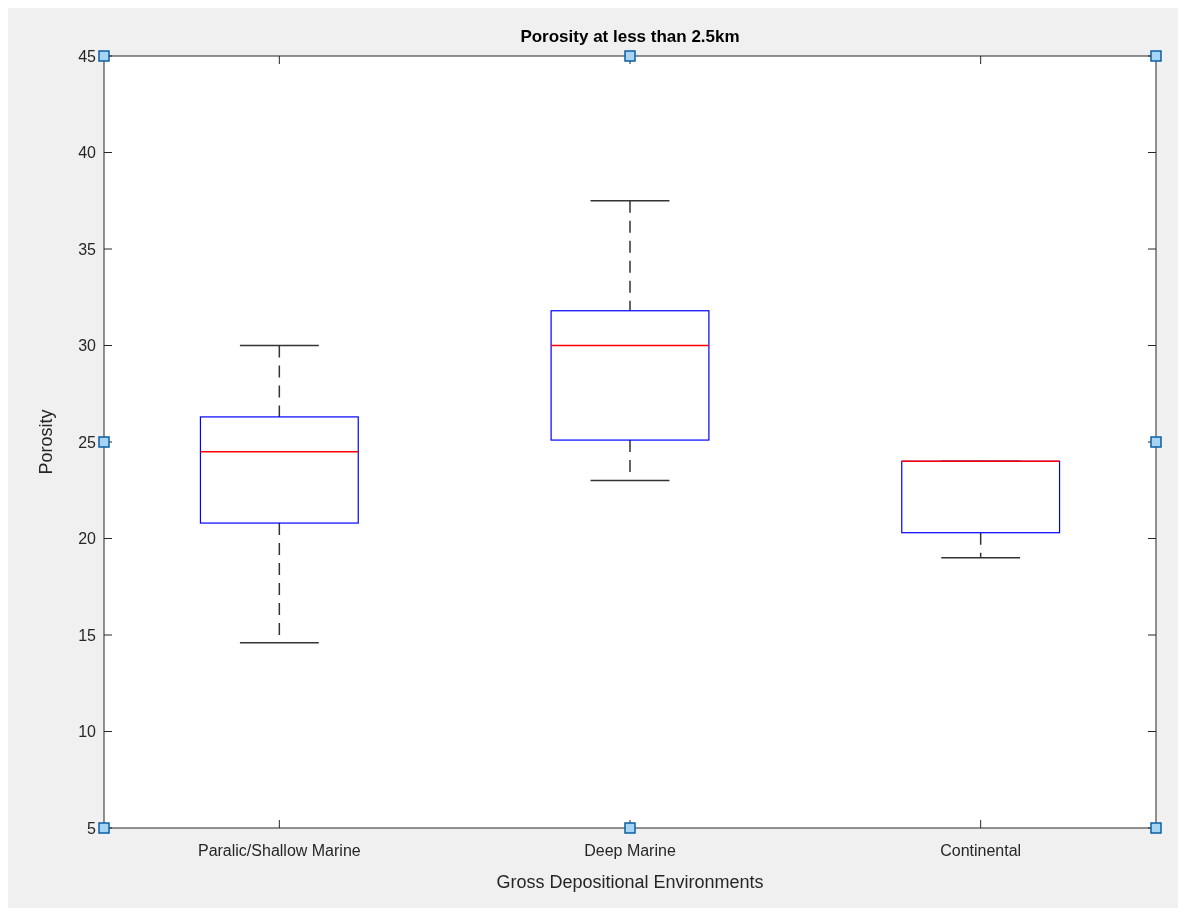  What do you see at coordinates (981, 850) in the screenshot?
I see `x-tick-label: Continental` at bounding box center [981, 850].